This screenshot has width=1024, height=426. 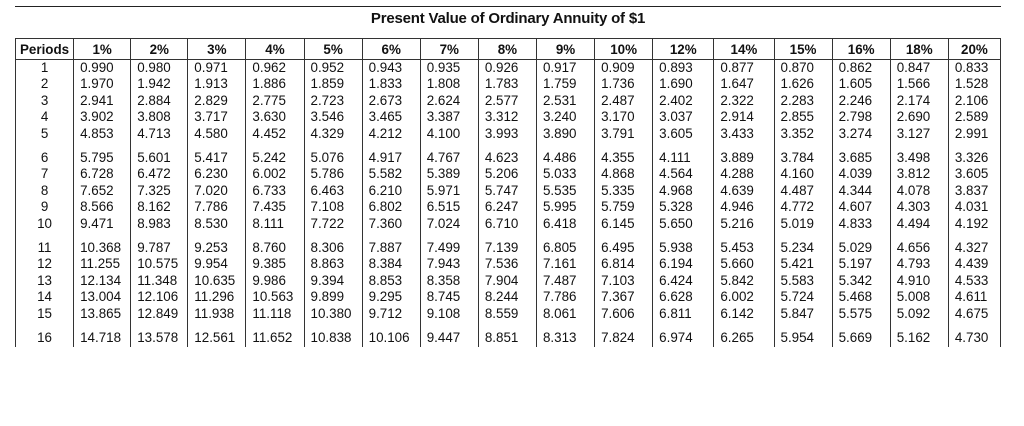 I want to click on factor-cell: 1.859, so click(x=333, y=84).